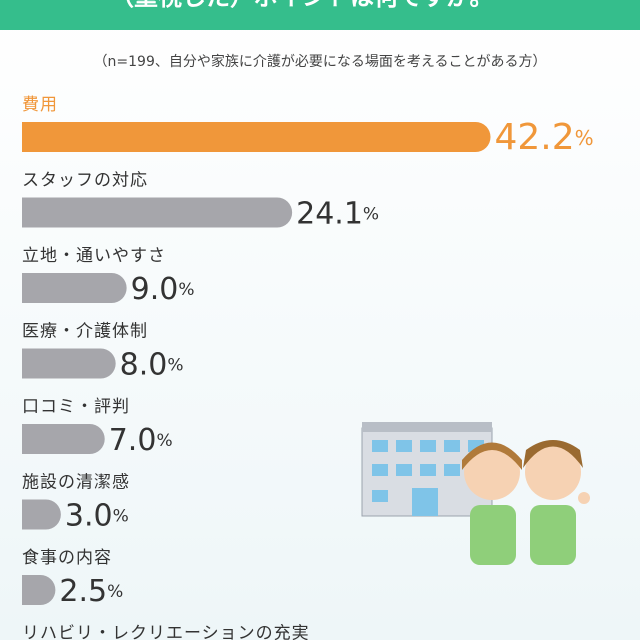 The width and height of the screenshot is (640, 640). Describe the element at coordinates (337, 213) in the screenshot. I see `value-label: 24.1%` at that location.